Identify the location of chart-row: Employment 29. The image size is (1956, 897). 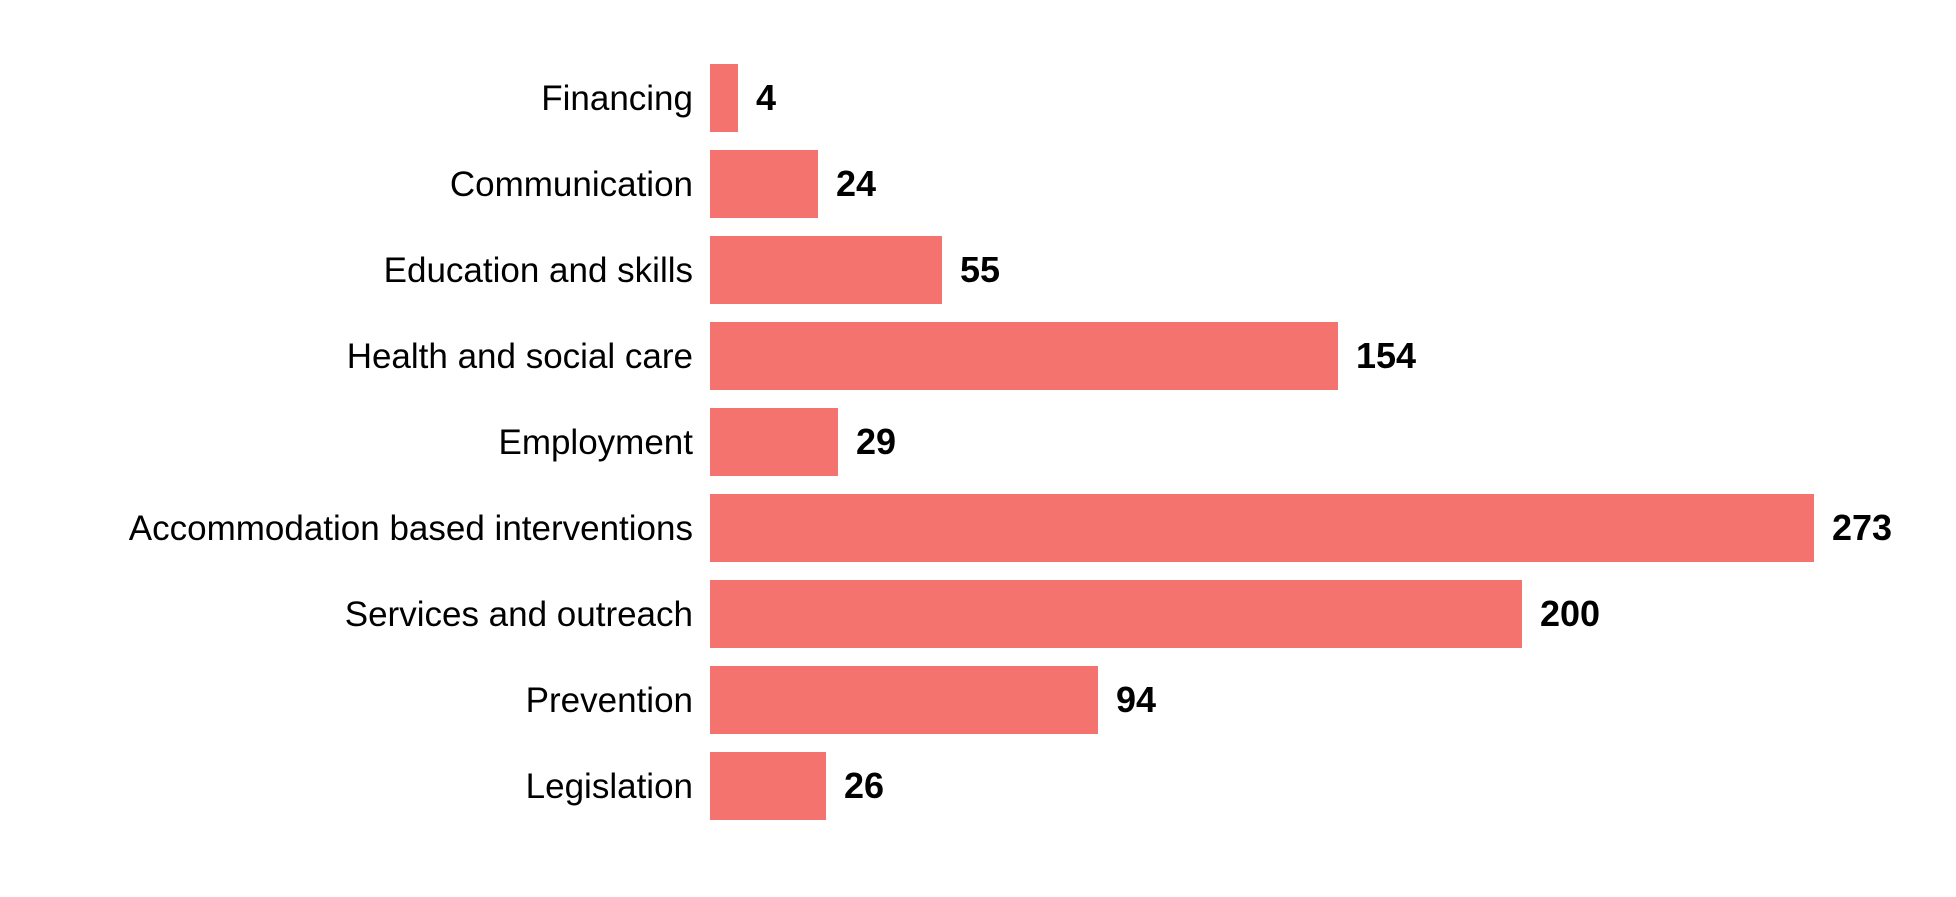
(978, 442).